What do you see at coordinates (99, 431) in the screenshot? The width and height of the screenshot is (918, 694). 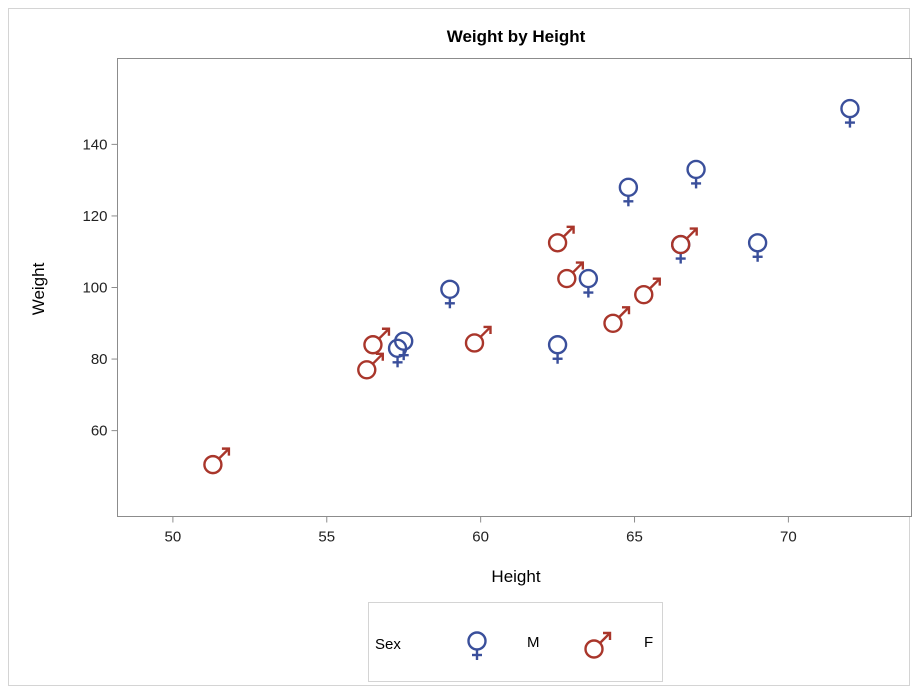 I see `y-tick-label: 60` at bounding box center [99, 431].